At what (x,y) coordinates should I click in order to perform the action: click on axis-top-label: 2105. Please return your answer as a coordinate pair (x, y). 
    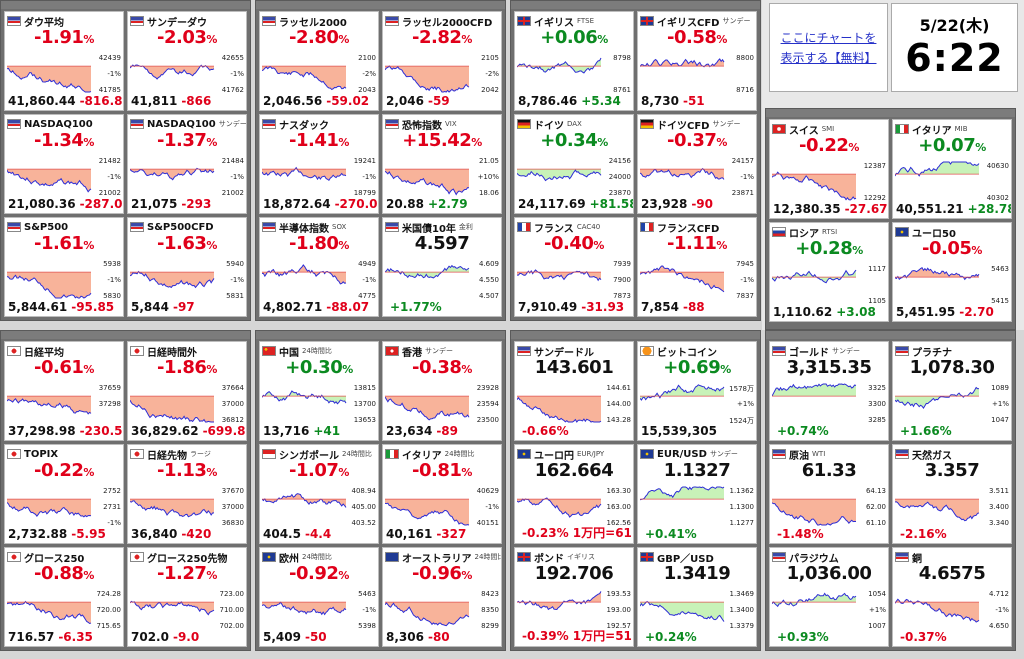
    Looking at the image, I should click on (490, 58).